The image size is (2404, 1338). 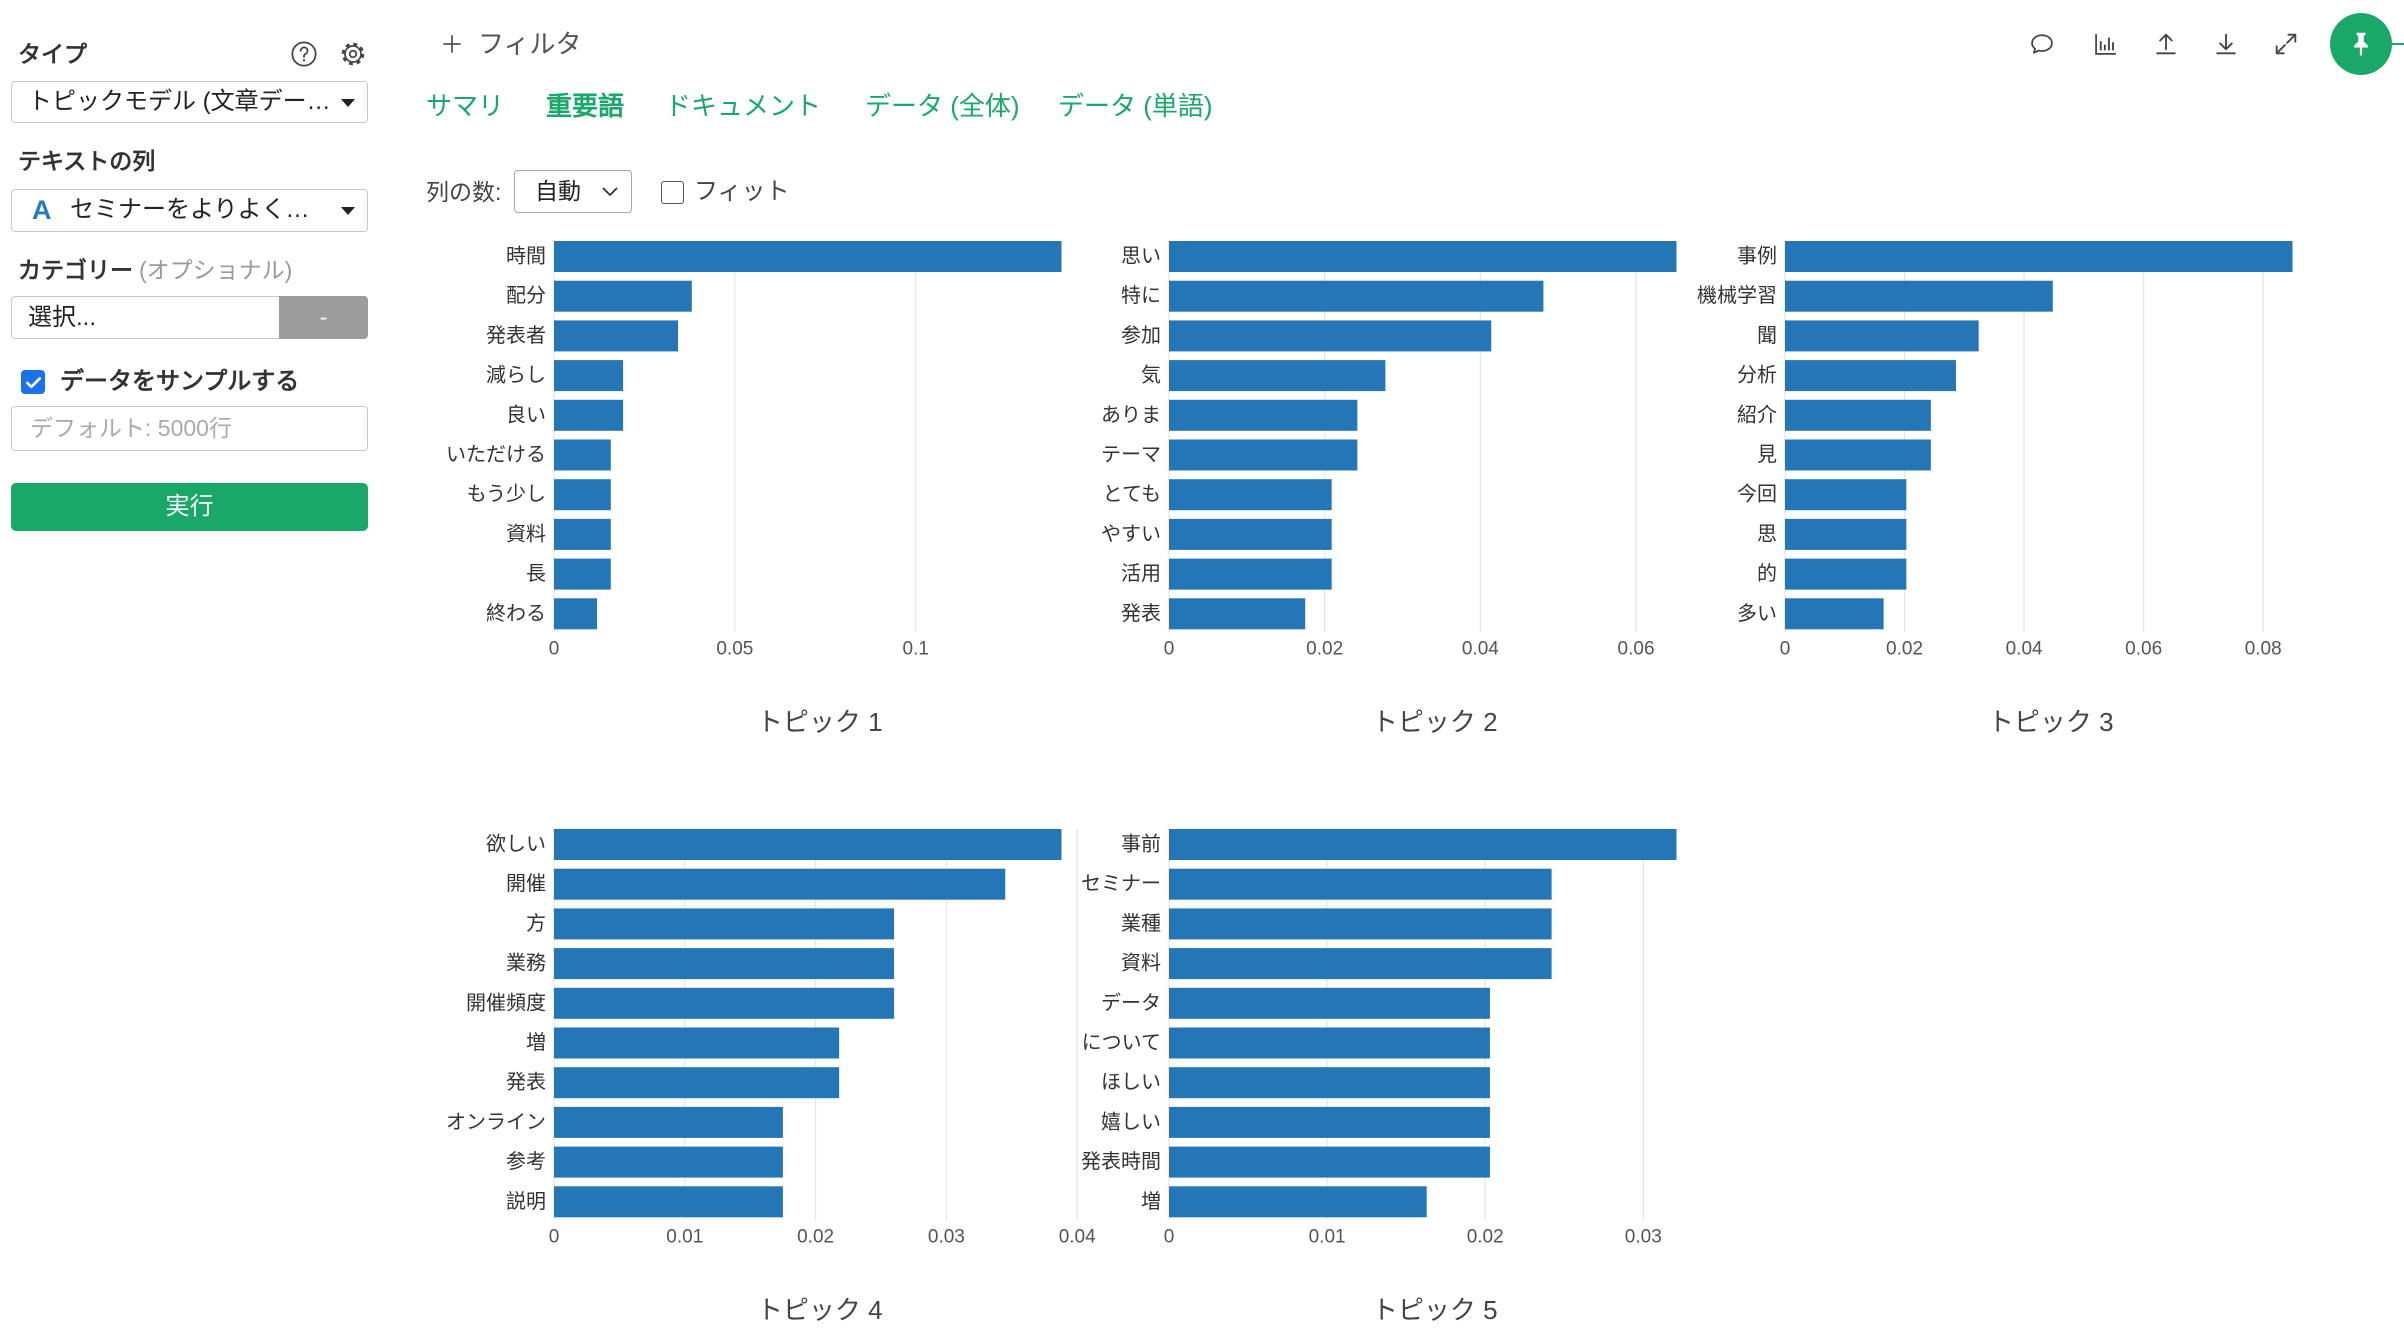 What do you see at coordinates (1434, 1310) in the screenshot?
I see `chart-title: トピック 5` at bounding box center [1434, 1310].